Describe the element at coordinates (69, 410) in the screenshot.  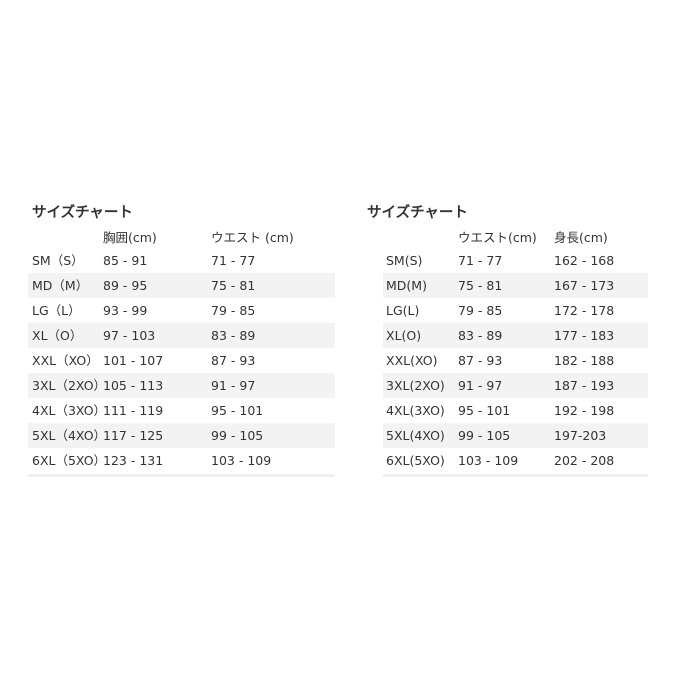
I see `size-cell: 4XL（3XO）` at that location.